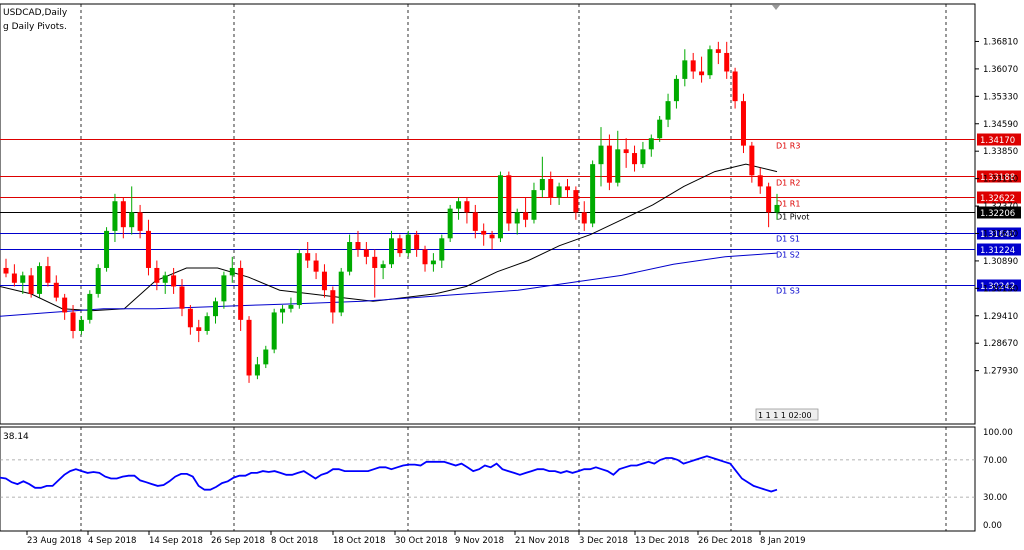 This screenshot has height=550, width=1024. What do you see at coordinates (998, 433) in the screenshot?
I see `oscillator-tick-label: 100.00` at bounding box center [998, 433].